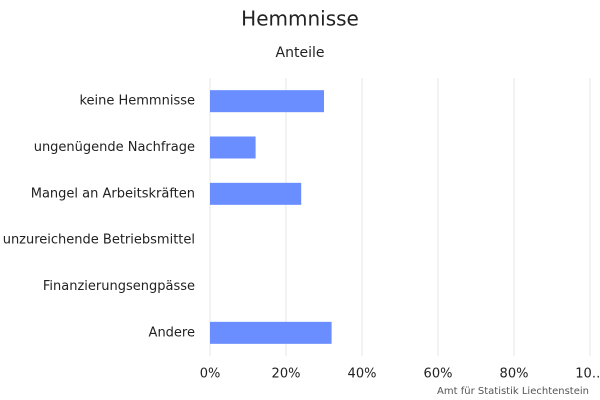 Image resolution: width=600 pixels, height=400 pixels. What do you see at coordinates (513, 391) in the screenshot?
I see `credit: Amt für Statistik Liechtenstein` at bounding box center [513, 391].